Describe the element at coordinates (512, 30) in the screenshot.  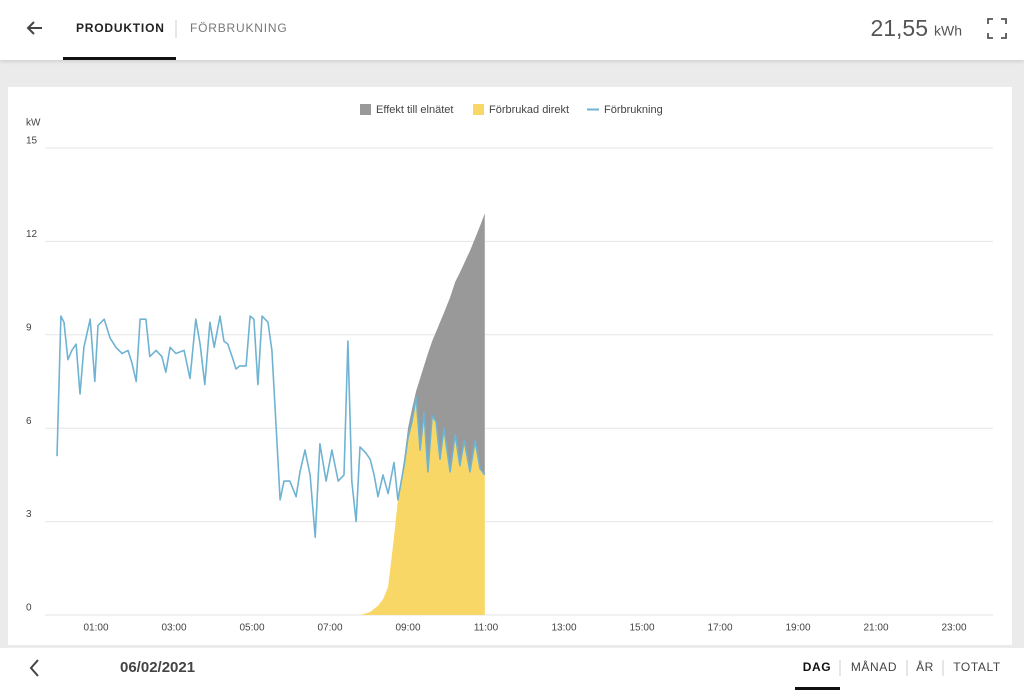
I see `top-bar` at that location.